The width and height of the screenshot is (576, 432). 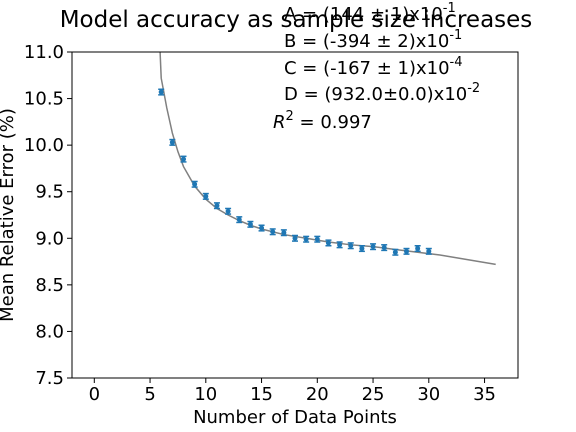 I want to click on r-squared-value: = 0.997, so click(x=333, y=122).